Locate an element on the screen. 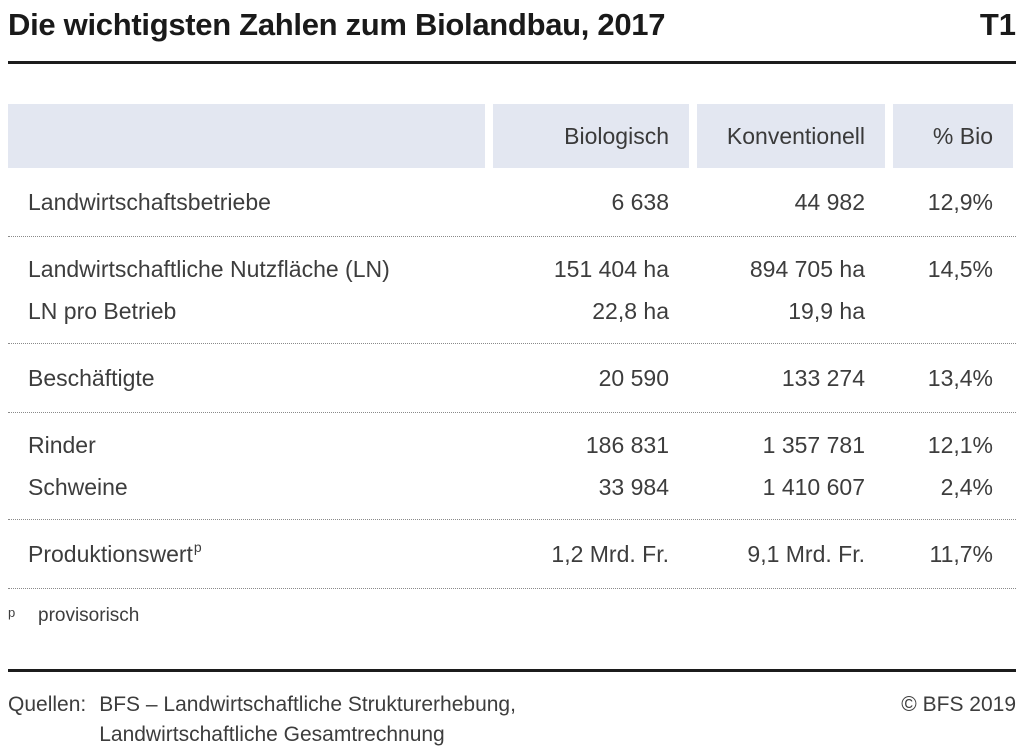 This screenshot has height=750, width=1024. provisional-marker-sup: p is located at coordinates (197, 547).